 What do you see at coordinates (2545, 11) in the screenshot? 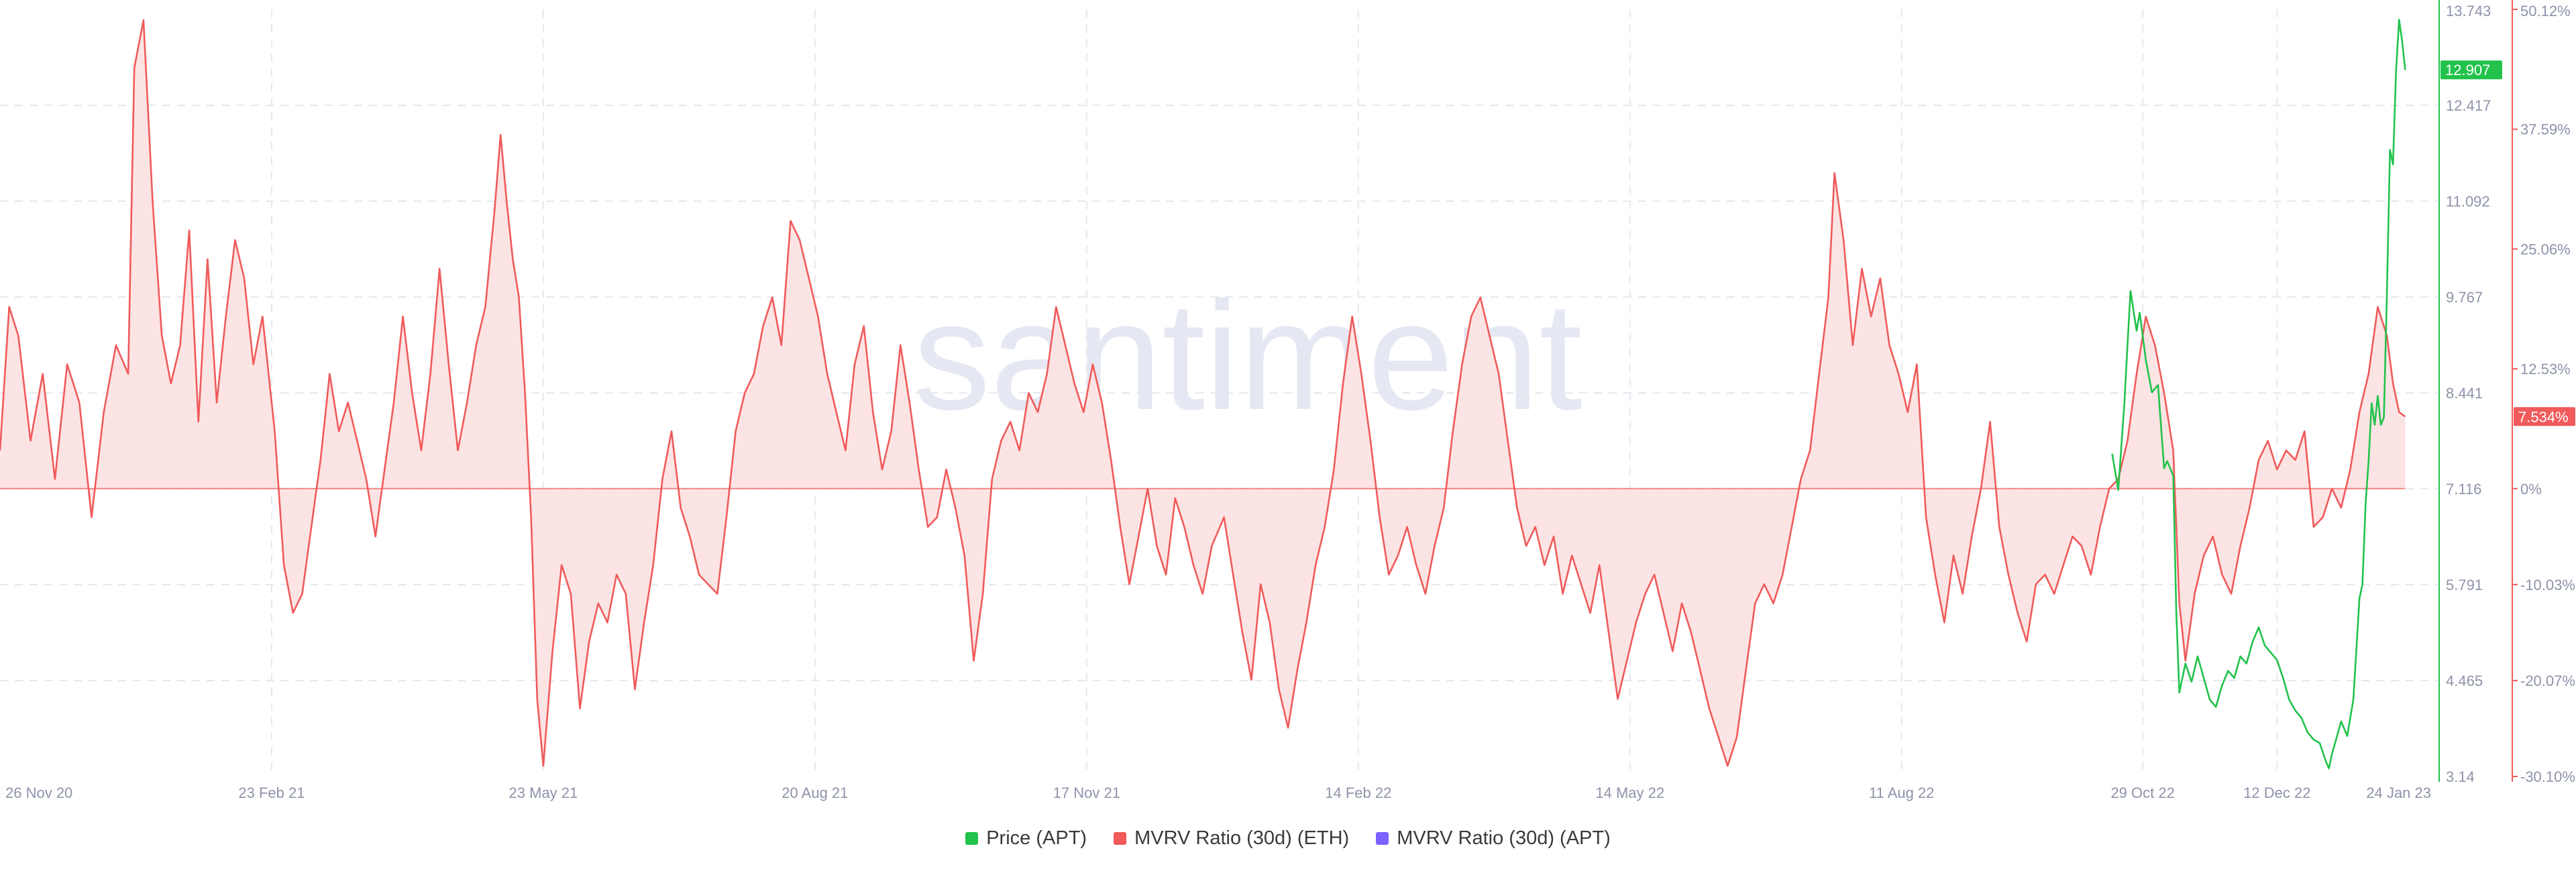
I see `mvrv-tick-label: 50.12%` at bounding box center [2545, 11].